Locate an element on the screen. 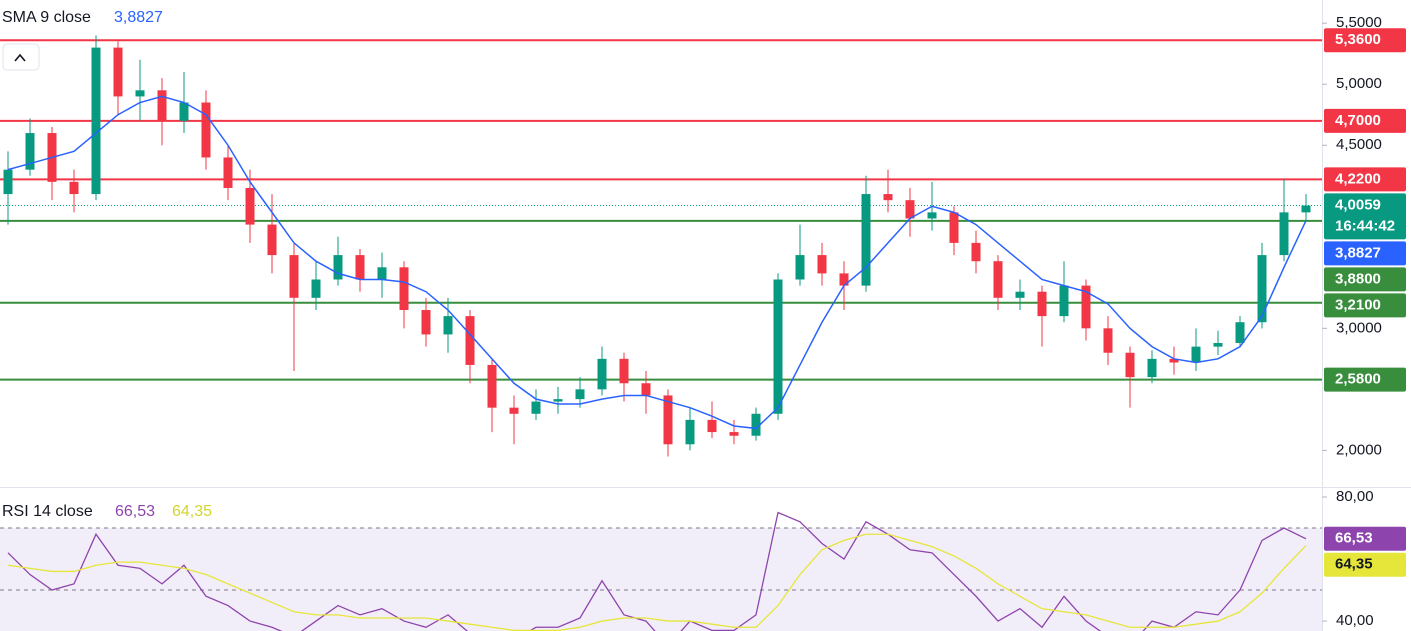  price-badge-label: 3,8827 is located at coordinates (1358, 252).